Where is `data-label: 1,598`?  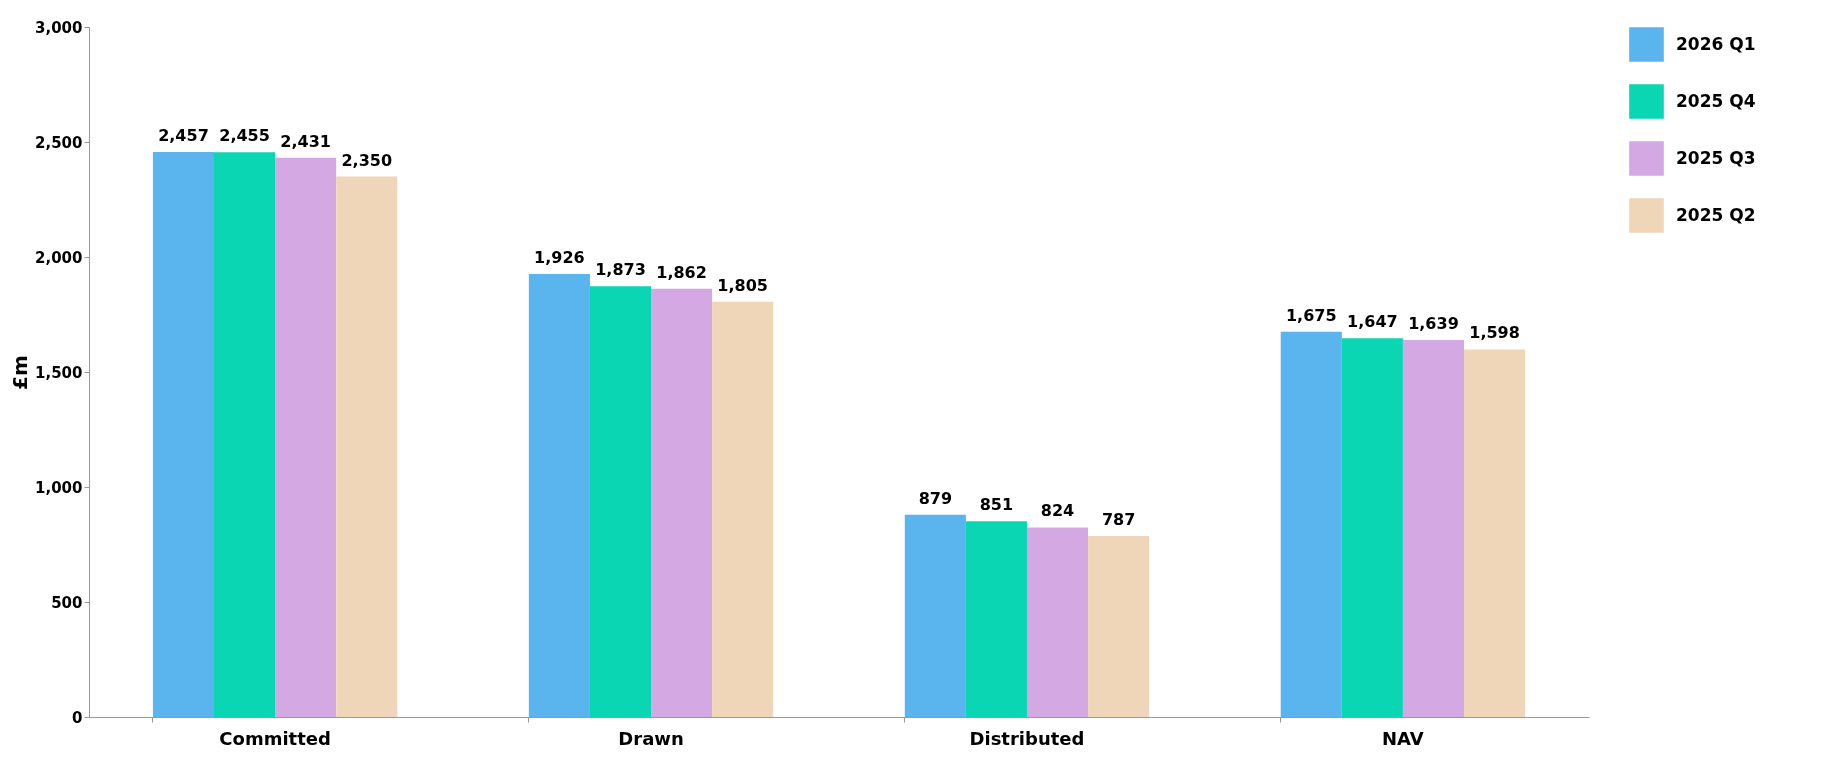 data-label: 1,598 is located at coordinates (1494, 333).